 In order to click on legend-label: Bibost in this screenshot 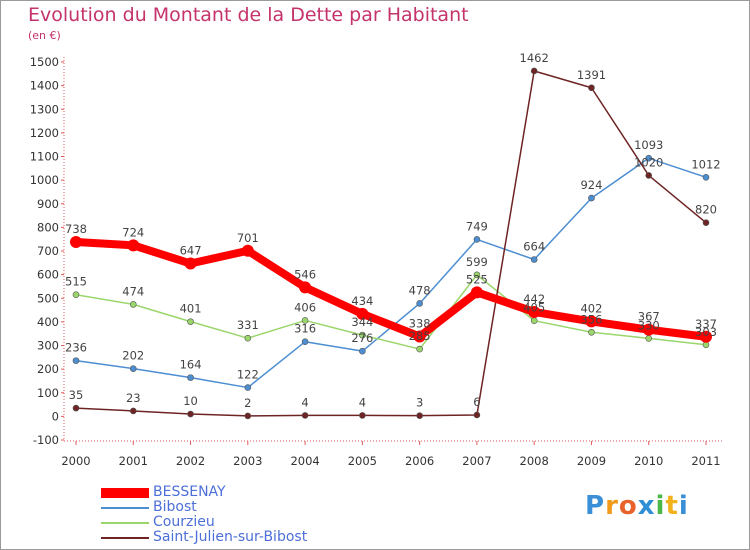, I will do `click(175, 507)`.